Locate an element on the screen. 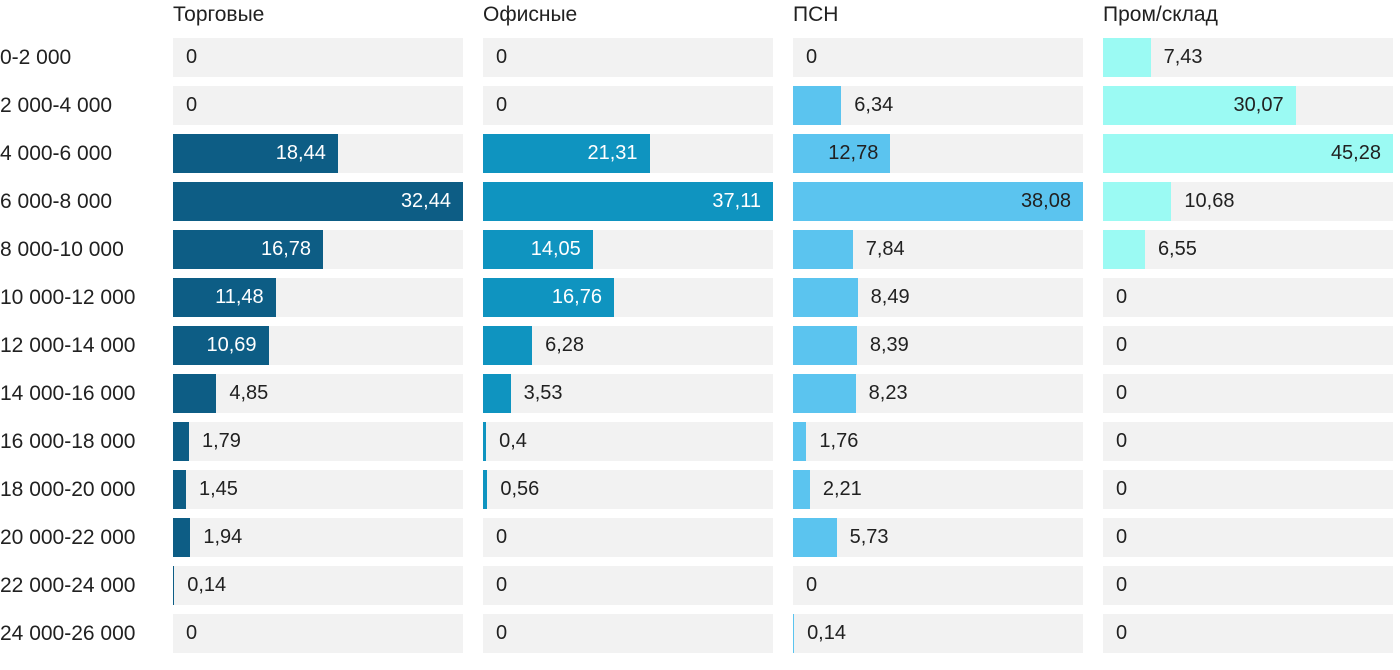 The width and height of the screenshot is (1400, 670). chart-cell: 6,34 is located at coordinates (938, 110).